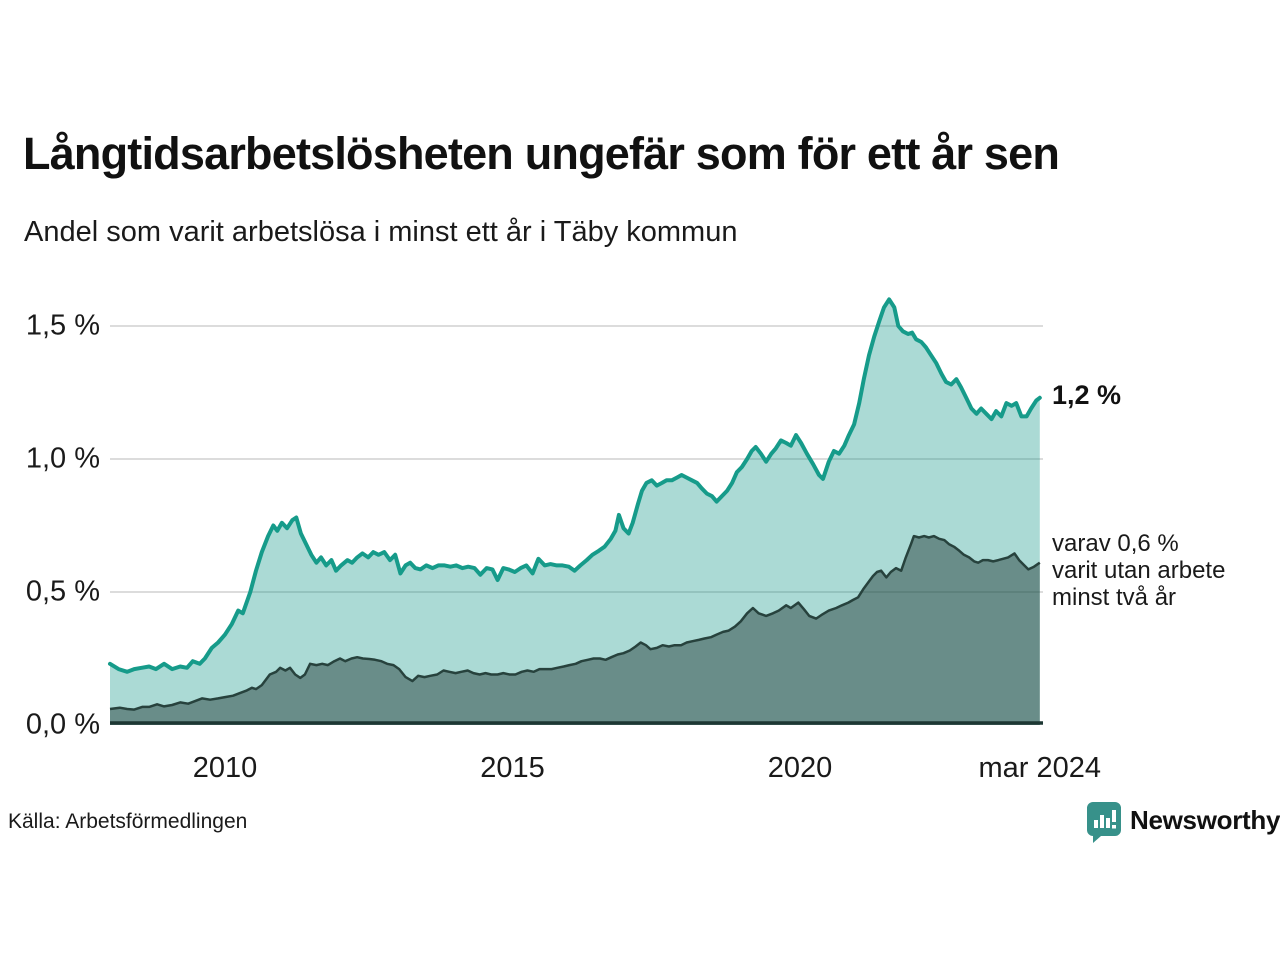 The height and width of the screenshot is (960, 1280). Describe the element at coordinates (800, 768) in the screenshot. I see `x-tick-label: 2020` at that location.